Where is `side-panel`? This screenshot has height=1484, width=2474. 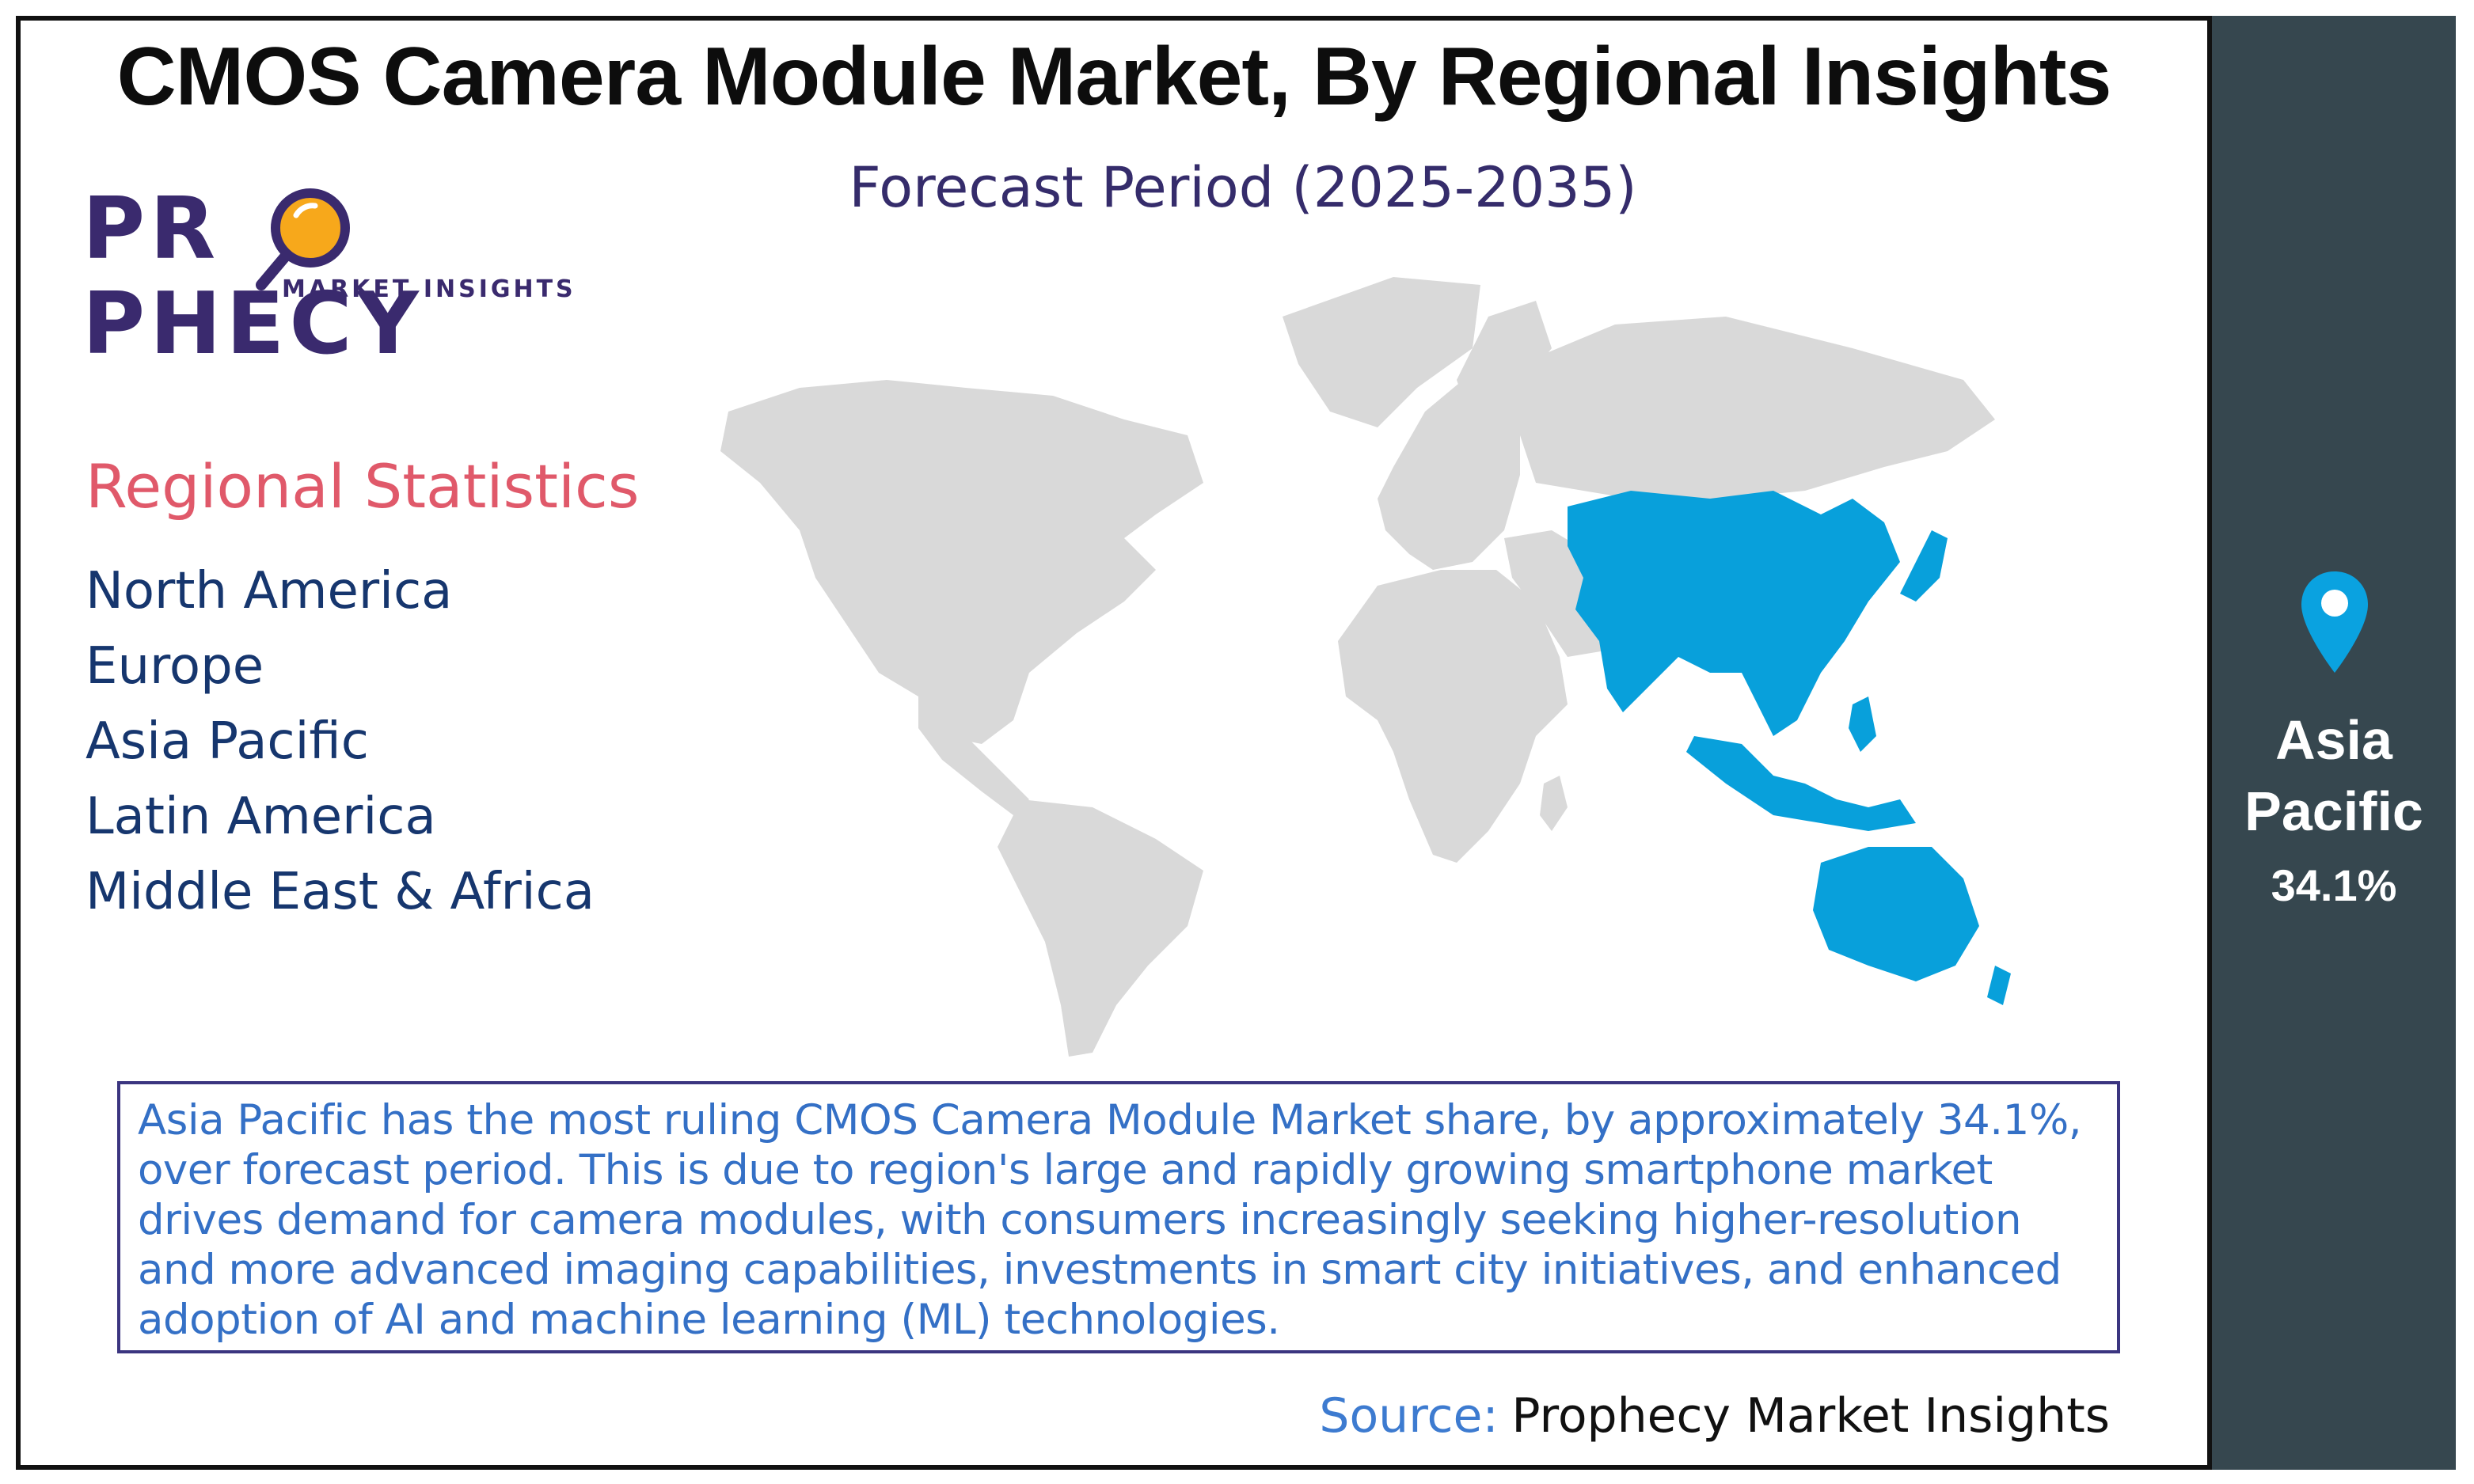
side-panel is located at coordinates (2334, 743).